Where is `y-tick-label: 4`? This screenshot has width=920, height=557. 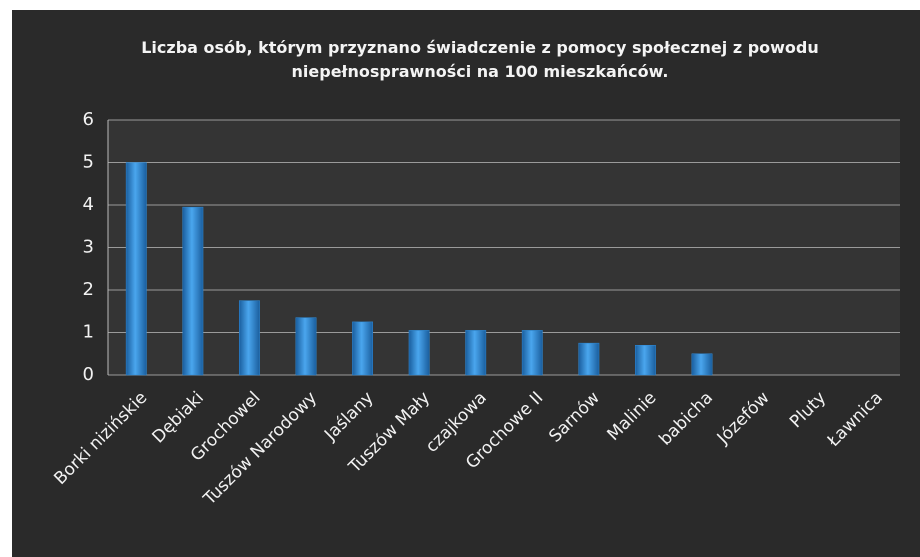
y-tick-label: 4 is located at coordinates (88, 204).